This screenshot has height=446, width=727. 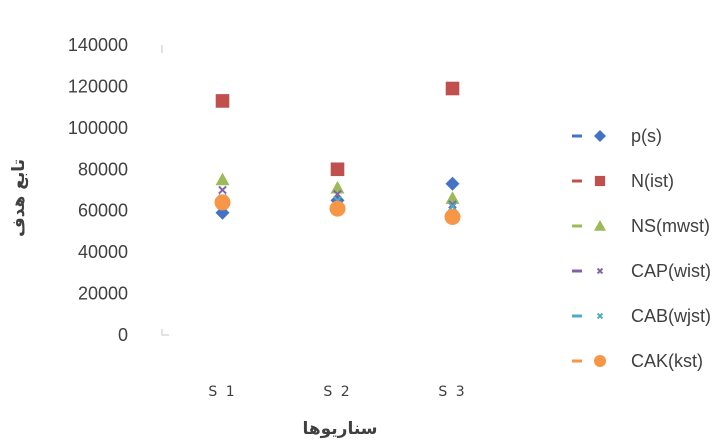 What do you see at coordinates (670, 226) in the screenshot?
I see `legend-label: NS(mwst)` at bounding box center [670, 226].